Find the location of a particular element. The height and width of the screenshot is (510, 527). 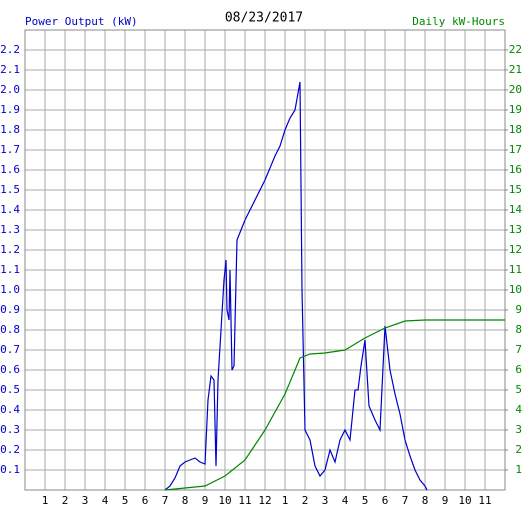

y-tick-label: 0.9 is located at coordinates (10, 309).